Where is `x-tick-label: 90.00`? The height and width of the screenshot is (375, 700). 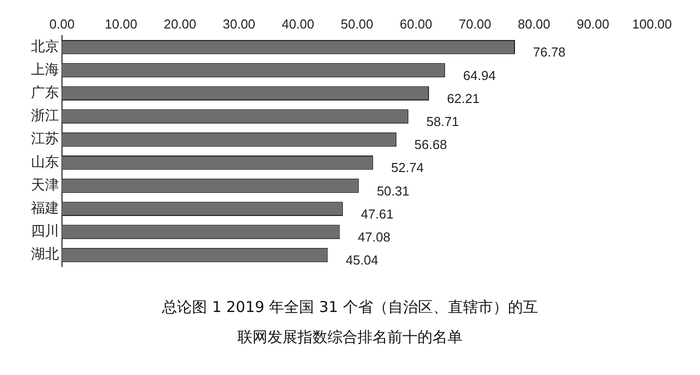
x-tick-label: 90.00 is located at coordinates (593, 24).